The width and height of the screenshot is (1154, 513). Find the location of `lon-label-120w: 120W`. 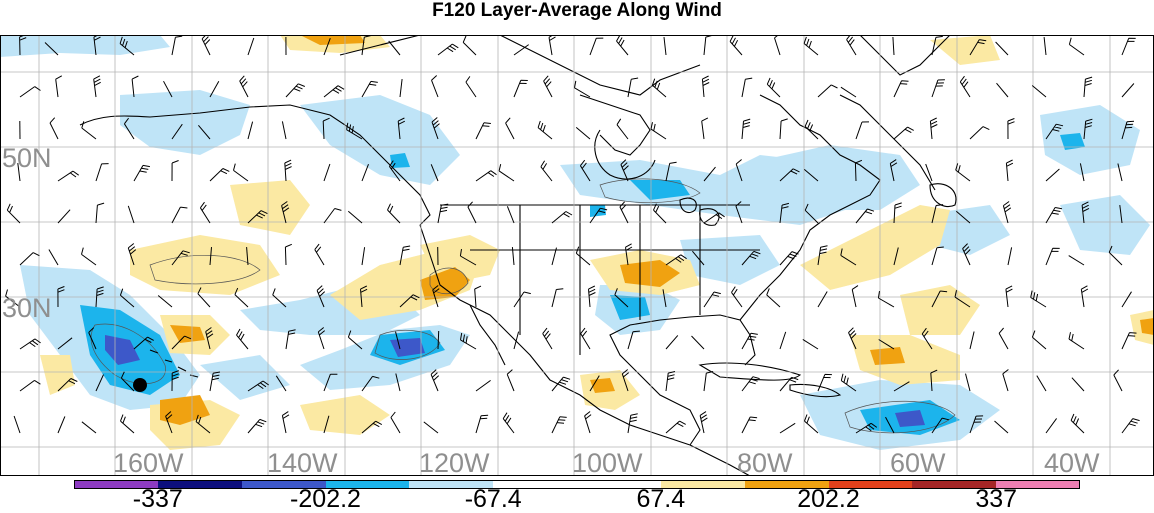

lon-label-120w: 120W is located at coordinates (454, 462).